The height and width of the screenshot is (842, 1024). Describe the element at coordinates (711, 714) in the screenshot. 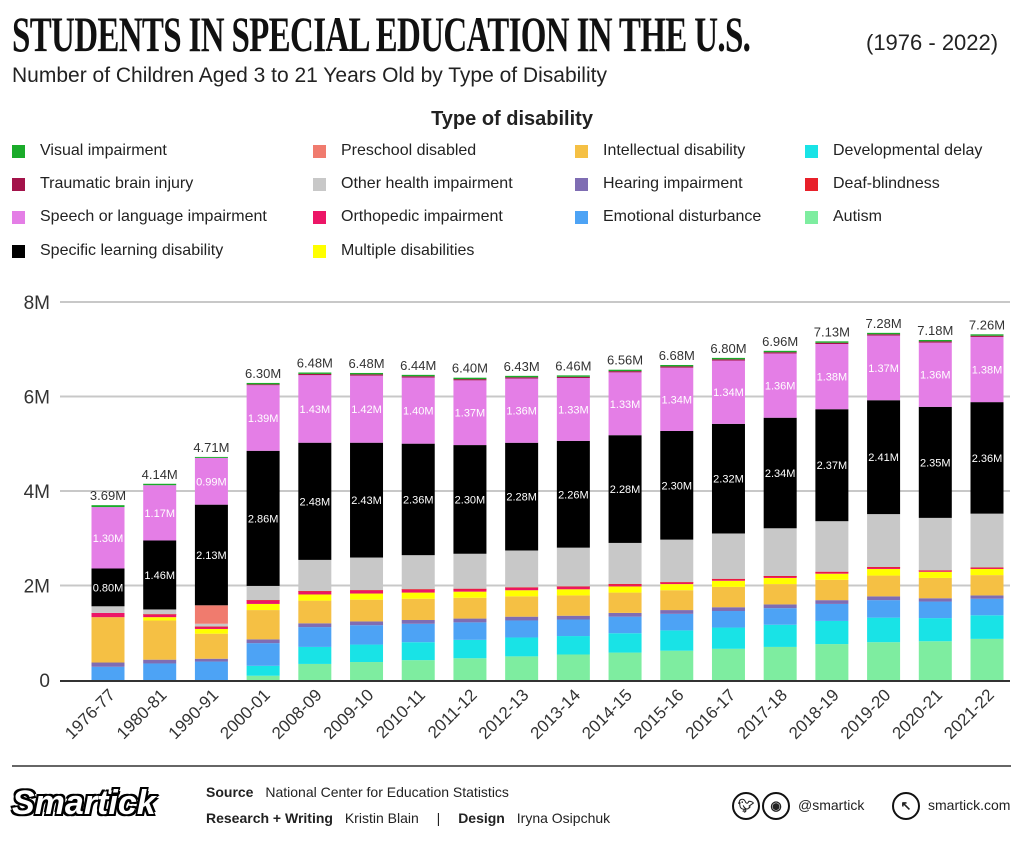

I see `x-tick-label: 2016-17` at that location.